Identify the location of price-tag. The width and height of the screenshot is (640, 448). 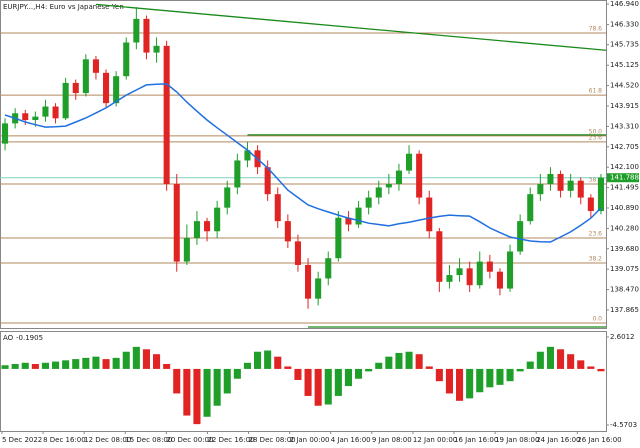
(623, 178).